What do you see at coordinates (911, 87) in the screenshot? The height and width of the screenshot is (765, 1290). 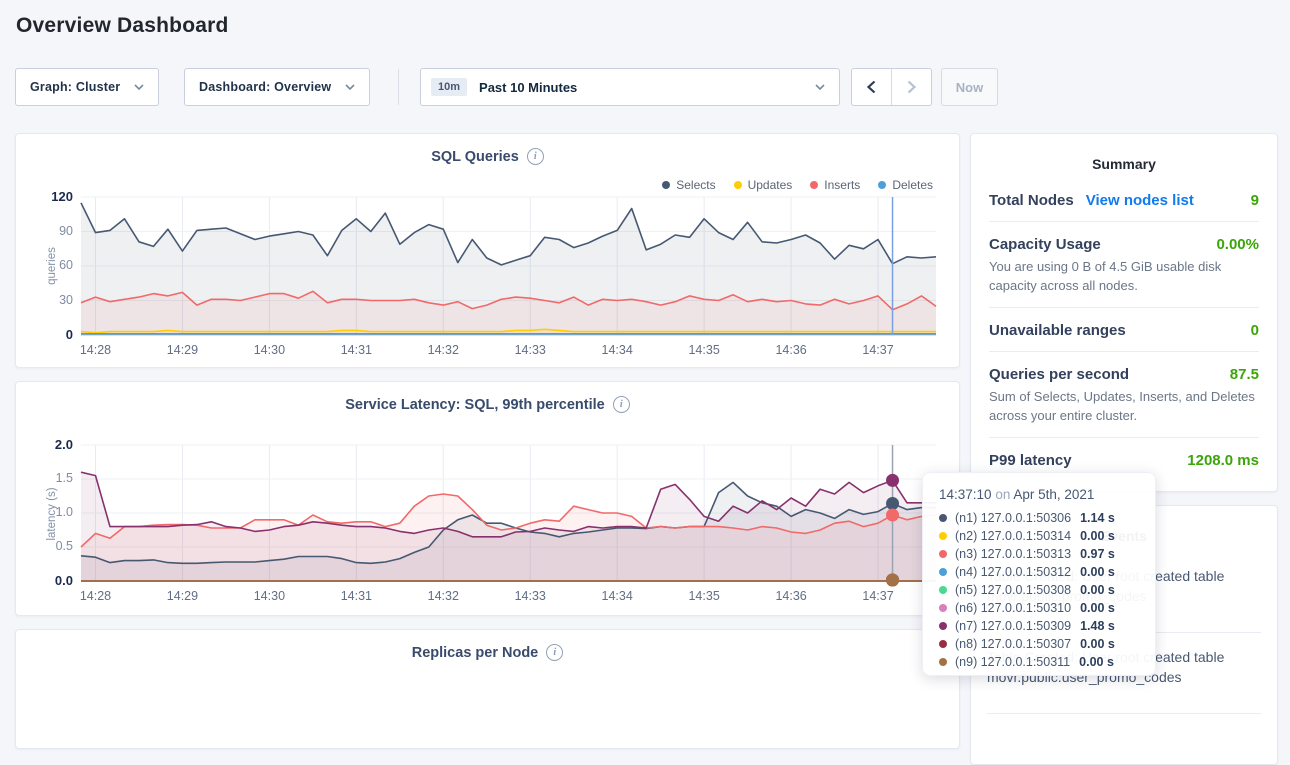 I see `next-time-button` at bounding box center [911, 87].